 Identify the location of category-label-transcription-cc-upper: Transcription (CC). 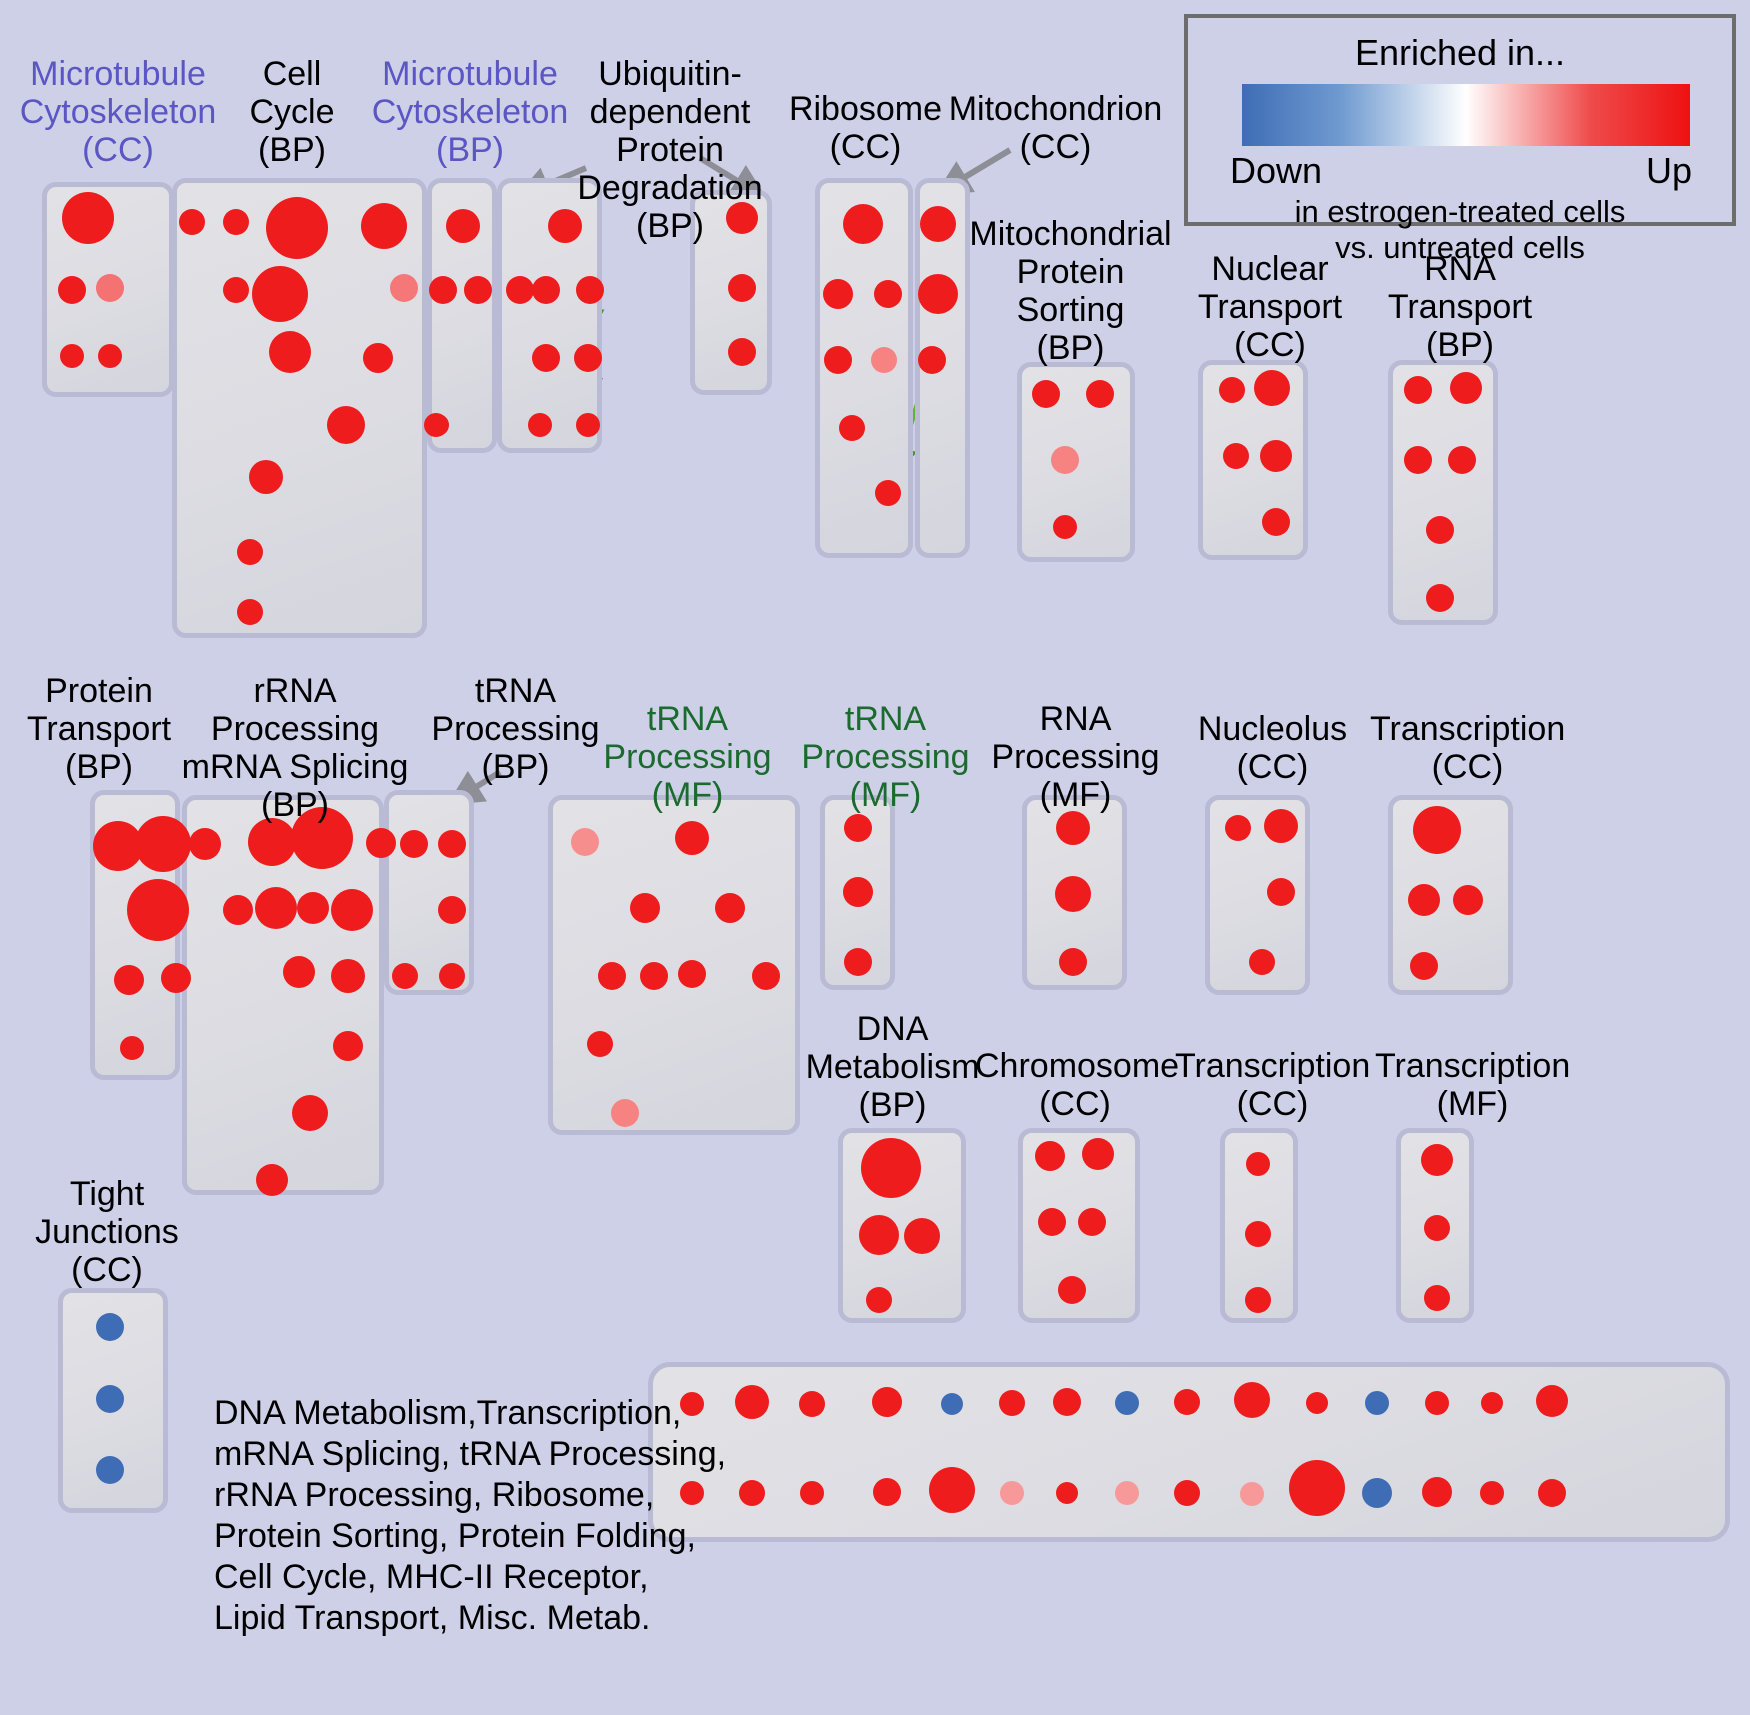
(1468, 748).